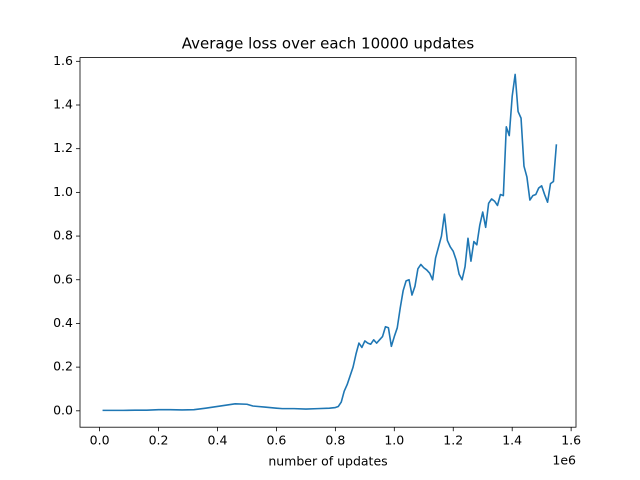 This screenshot has width=640, height=480. I want to click on x-tick-label: 1.6, so click(571, 440).